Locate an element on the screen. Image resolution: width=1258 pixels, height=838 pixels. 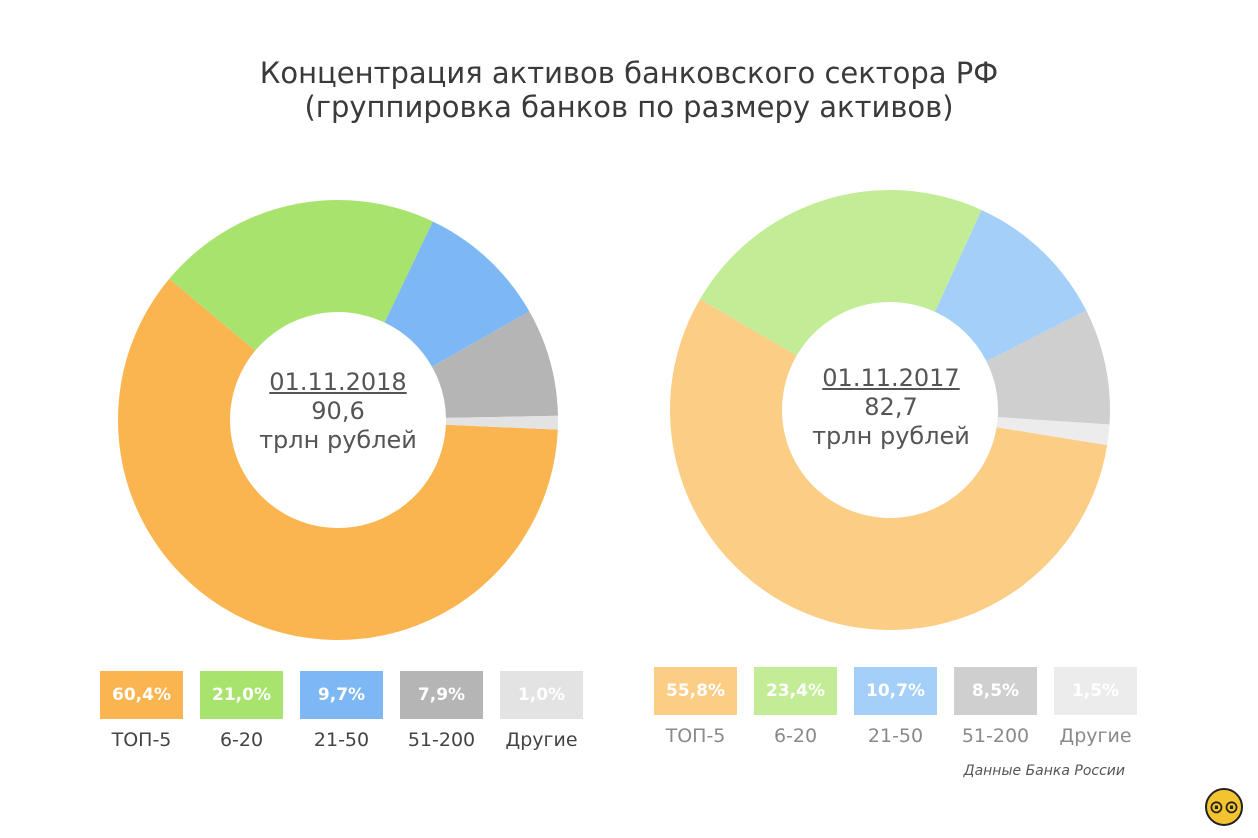
chart-title-line2: (группировка банков по размеру активов) is located at coordinates (629, 107).